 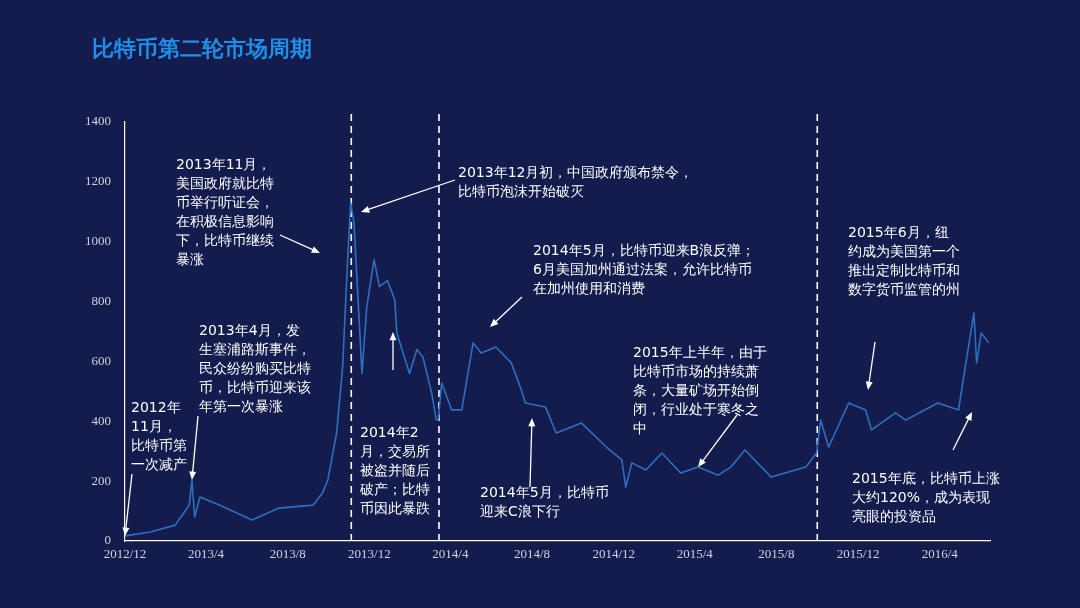 I want to click on chart-title: 比特币第二轮市场周期, so click(x=202, y=48).